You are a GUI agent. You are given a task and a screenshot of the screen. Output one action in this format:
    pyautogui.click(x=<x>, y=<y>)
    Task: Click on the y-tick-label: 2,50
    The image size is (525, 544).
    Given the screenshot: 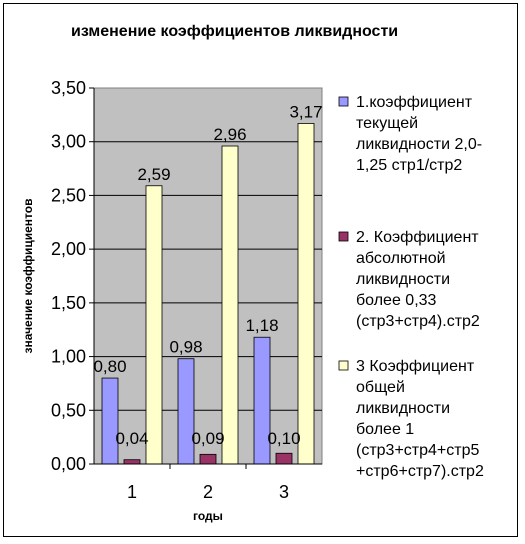 What is the action you would take?
    pyautogui.click(x=68, y=195)
    